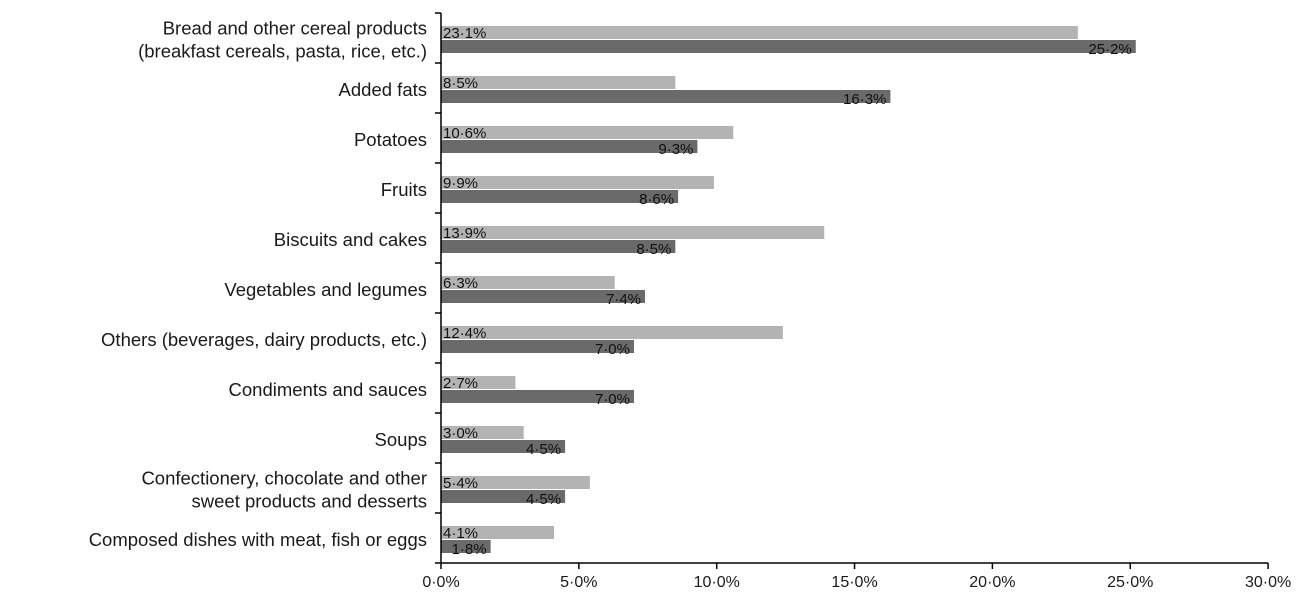 The height and width of the screenshot is (593, 1308). Describe the element at coordinates (460, 383) in the screenshot. I see `data-label-series1-7: 2·7%` at that location.